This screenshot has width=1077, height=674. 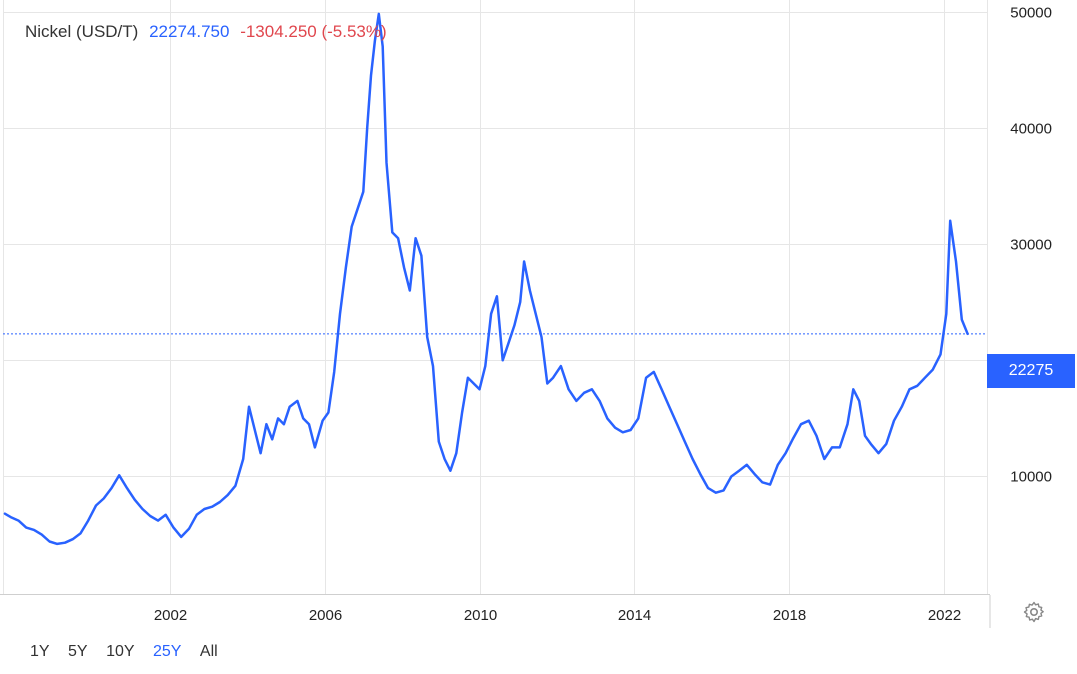 What do you see at coordinates (1034, 612) in the screenshot?
I see `gear-icon` at bounding box center [1034, 612].